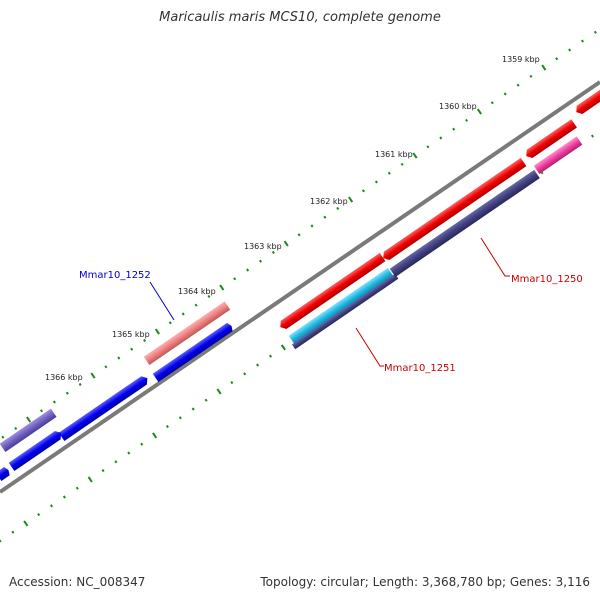 The image size is (600, 600). I want to click on gene-arrow-magenta, so click(558, 155).